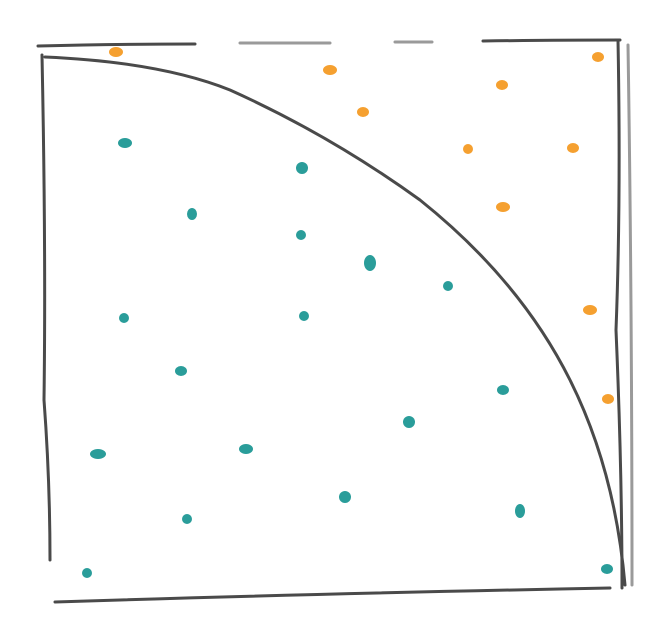 The height and width of the screenshot is (633, 663). I want to click on left-edge, so click(46, 307).